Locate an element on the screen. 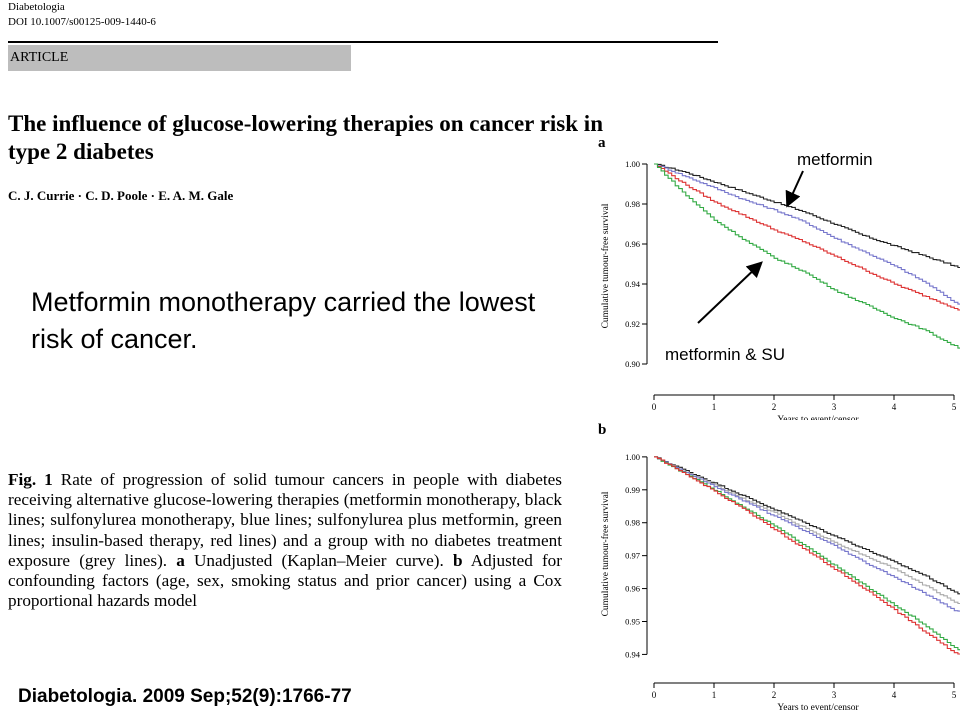 This screenshot has width=960, height=720. header-rule is located at coordinates (363, 42).